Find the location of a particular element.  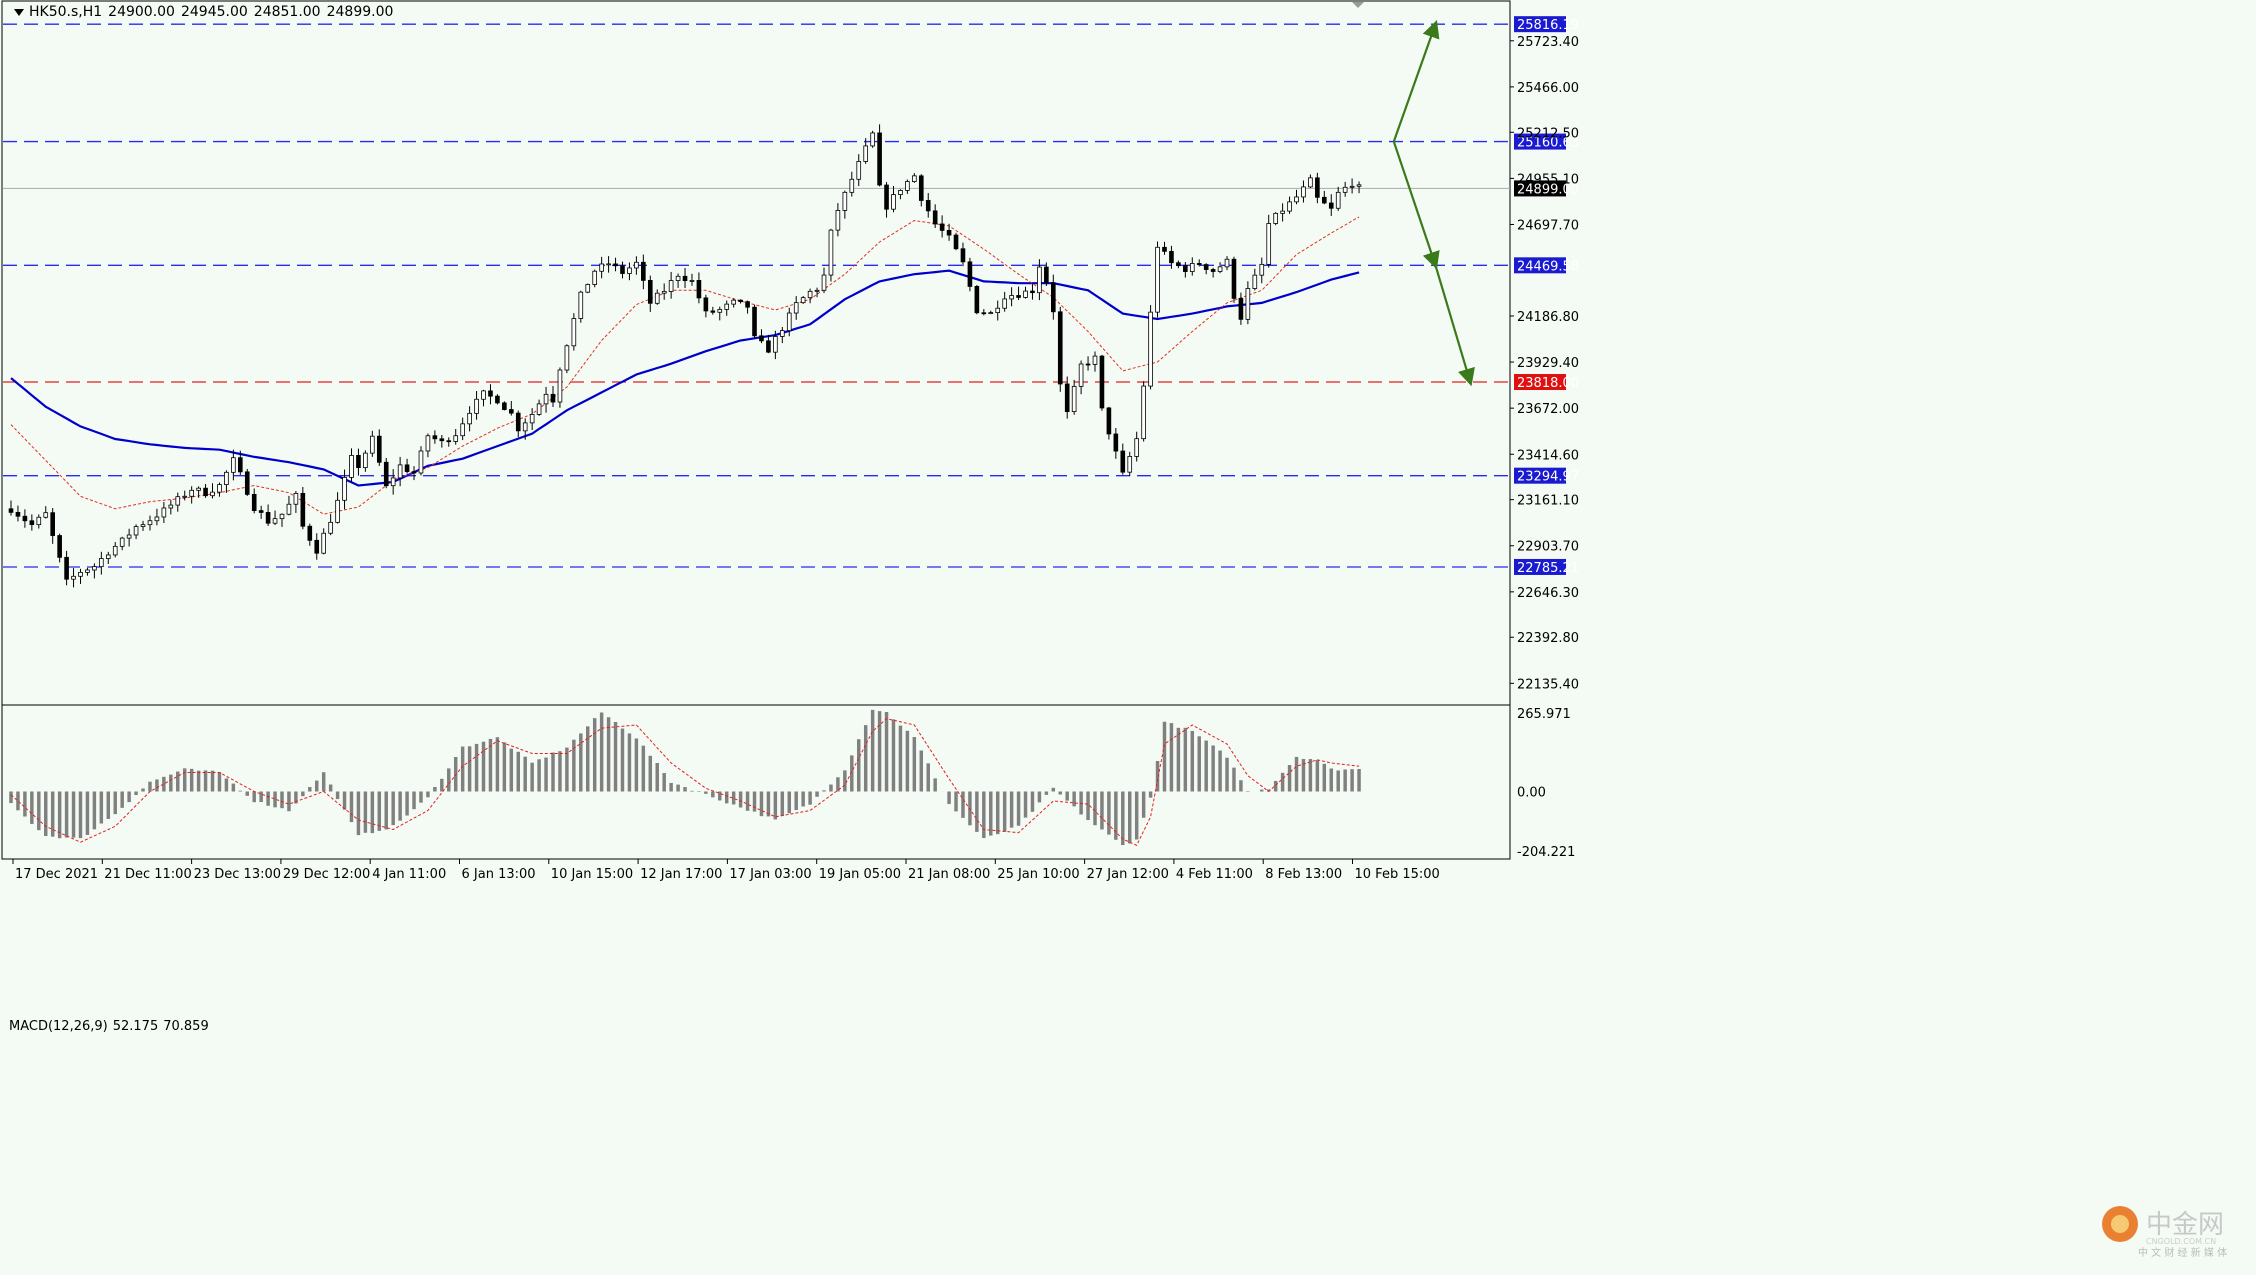

y-tick-label-11: 22646.30 is located at coordinates (1548, 593).